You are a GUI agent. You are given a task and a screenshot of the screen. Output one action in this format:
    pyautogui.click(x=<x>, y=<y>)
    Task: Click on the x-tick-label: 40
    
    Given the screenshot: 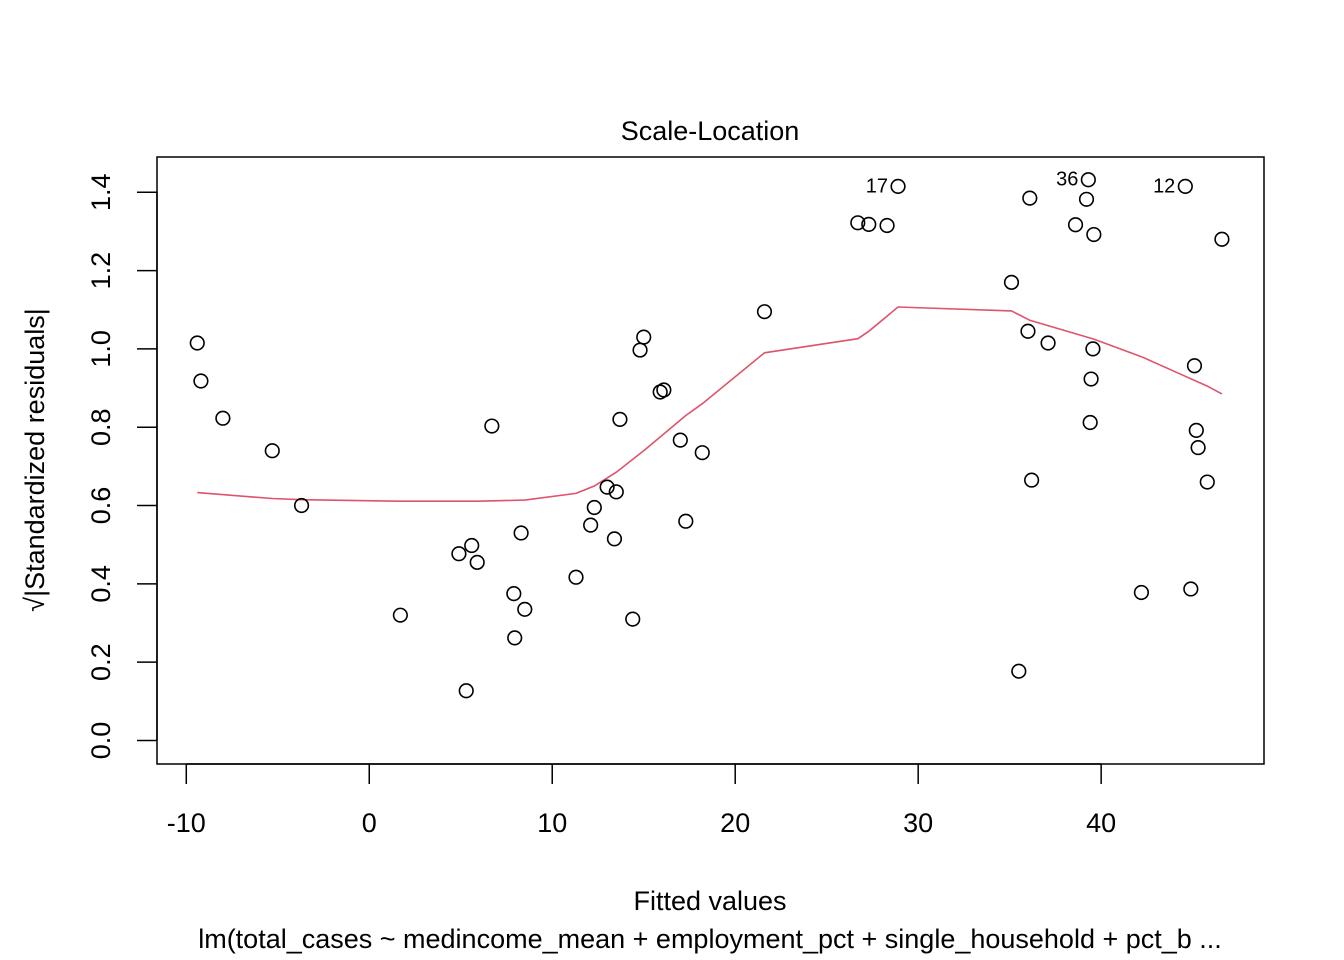 What is the action you would take?
    pyautogui.click(x=1101, y=823)
    